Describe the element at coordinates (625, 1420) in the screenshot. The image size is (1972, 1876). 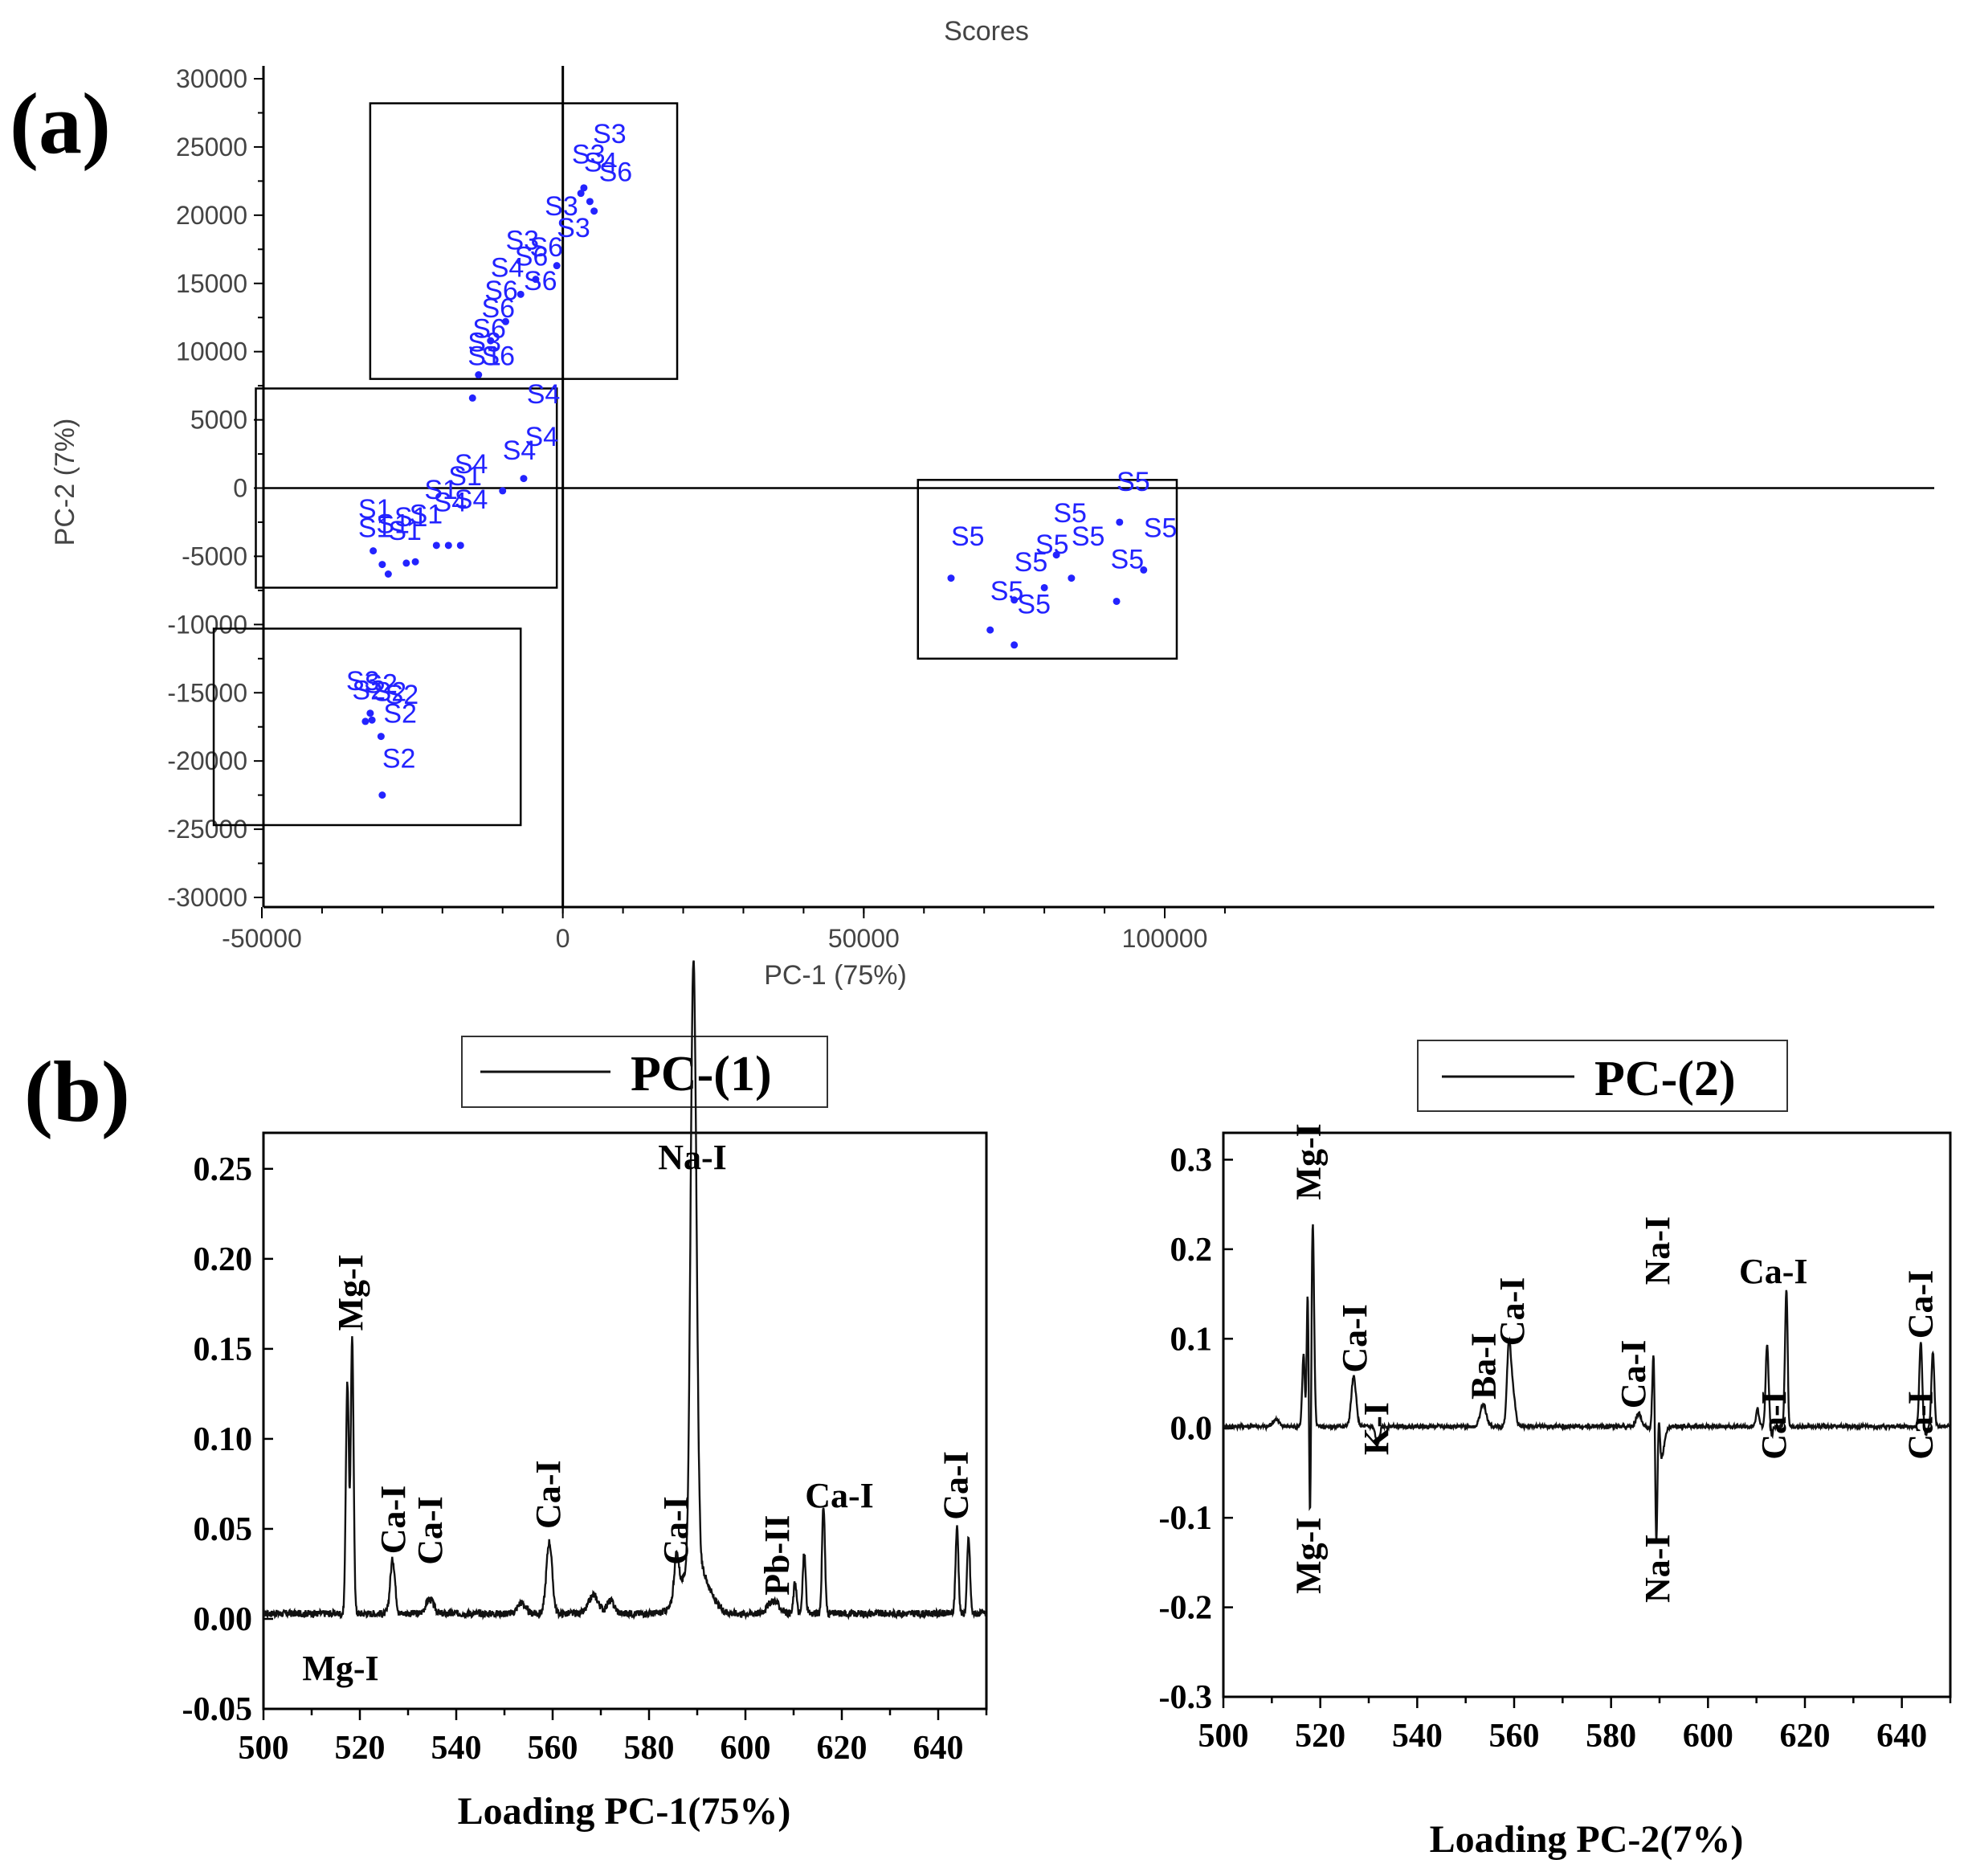
I see `frame` at that location.